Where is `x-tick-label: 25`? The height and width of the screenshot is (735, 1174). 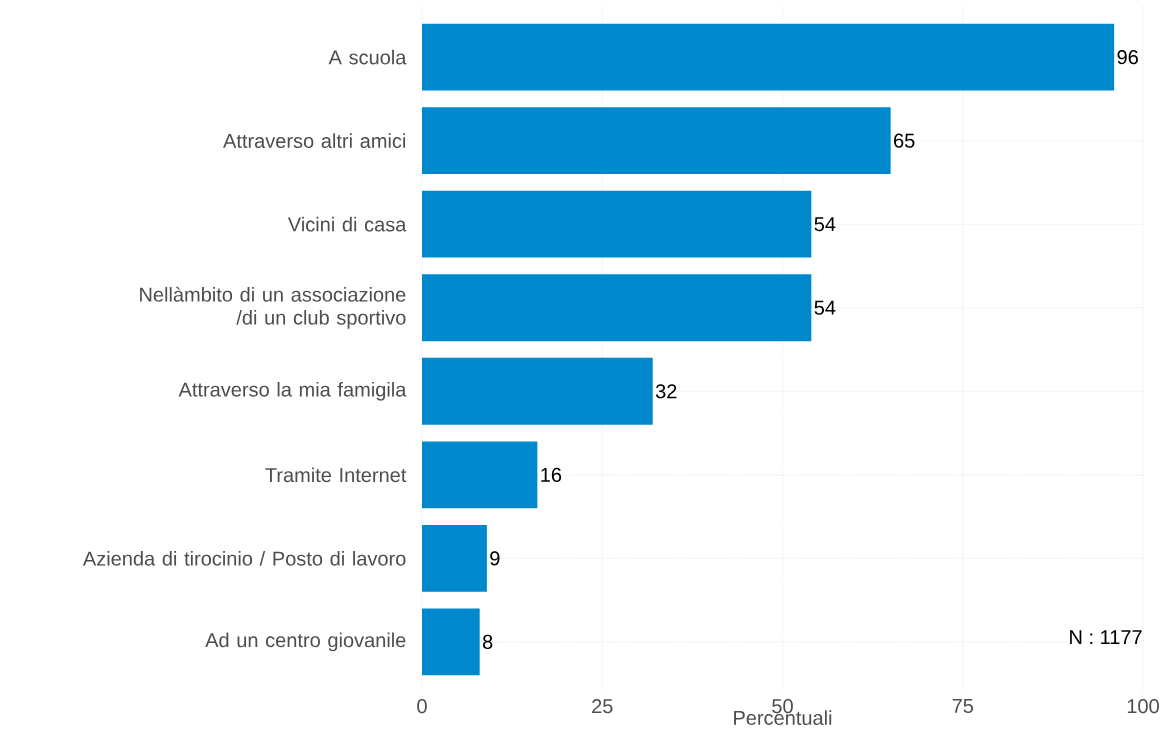 x-tick-label: 25 is located at coordinates (602, 706).